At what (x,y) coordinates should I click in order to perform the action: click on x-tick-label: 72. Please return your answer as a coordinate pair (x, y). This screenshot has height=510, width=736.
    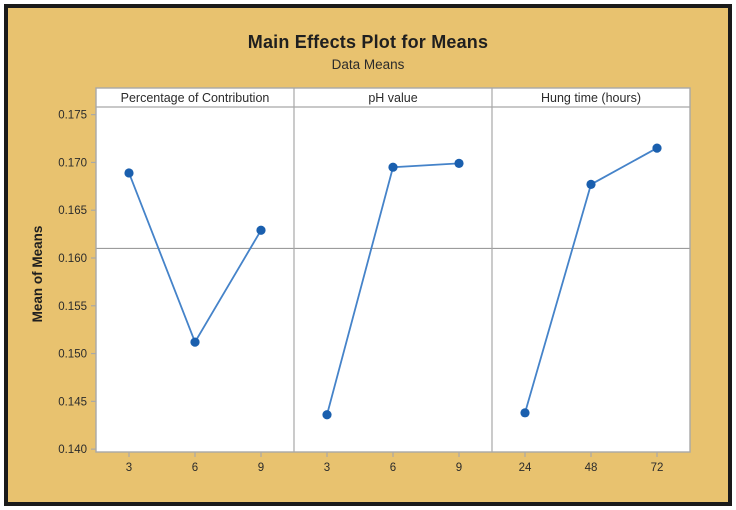
    Looking at the image, I should click on (657, 468).